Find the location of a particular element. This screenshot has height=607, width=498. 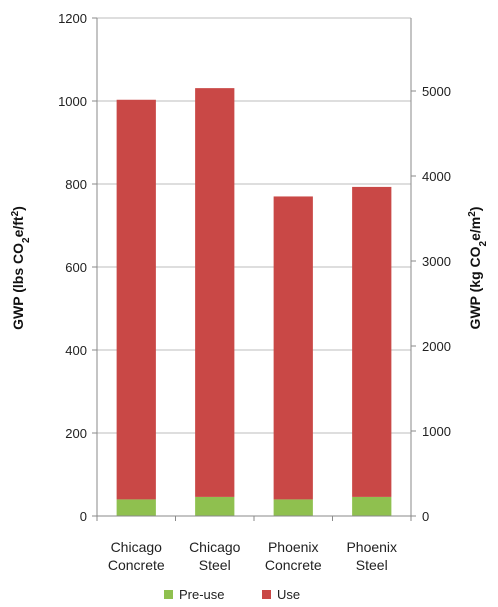

right-axis-title: GWP (kg CO2e/m2) is located at coordinates (478, 268).